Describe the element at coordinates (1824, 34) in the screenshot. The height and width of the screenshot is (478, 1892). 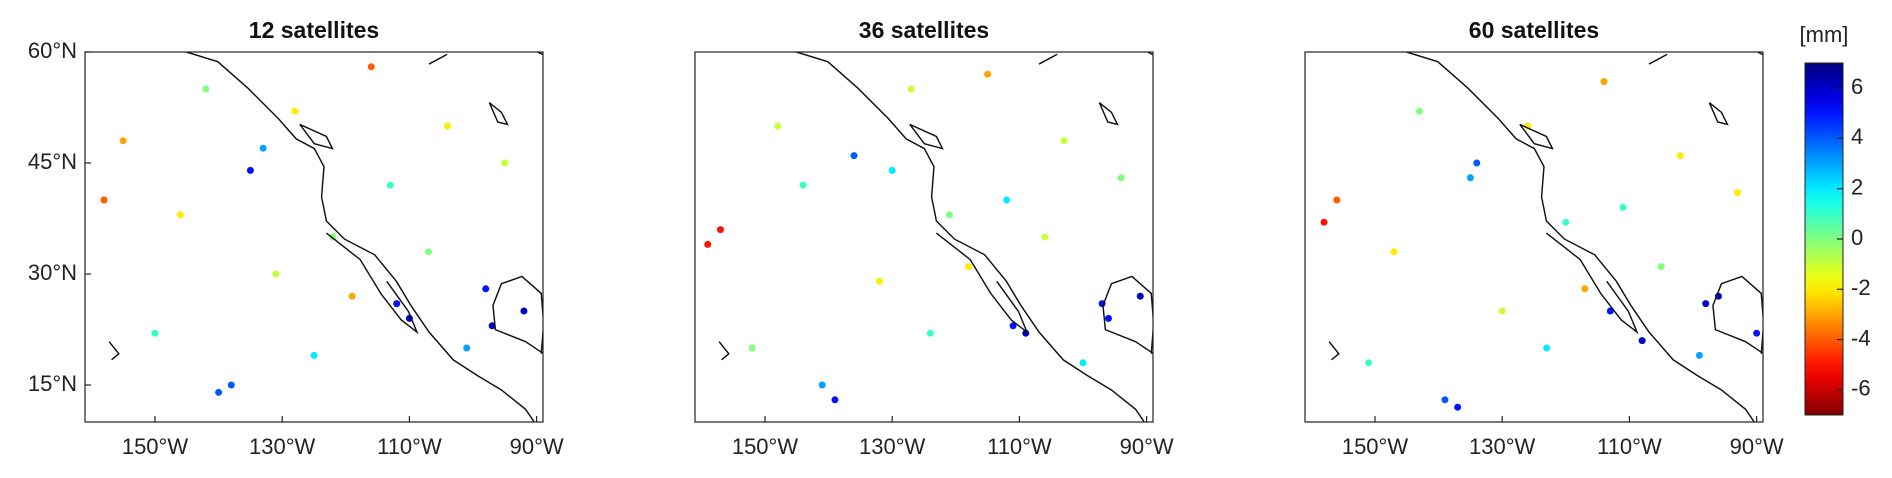
I see `colorbar-label: [mm]` at that location.